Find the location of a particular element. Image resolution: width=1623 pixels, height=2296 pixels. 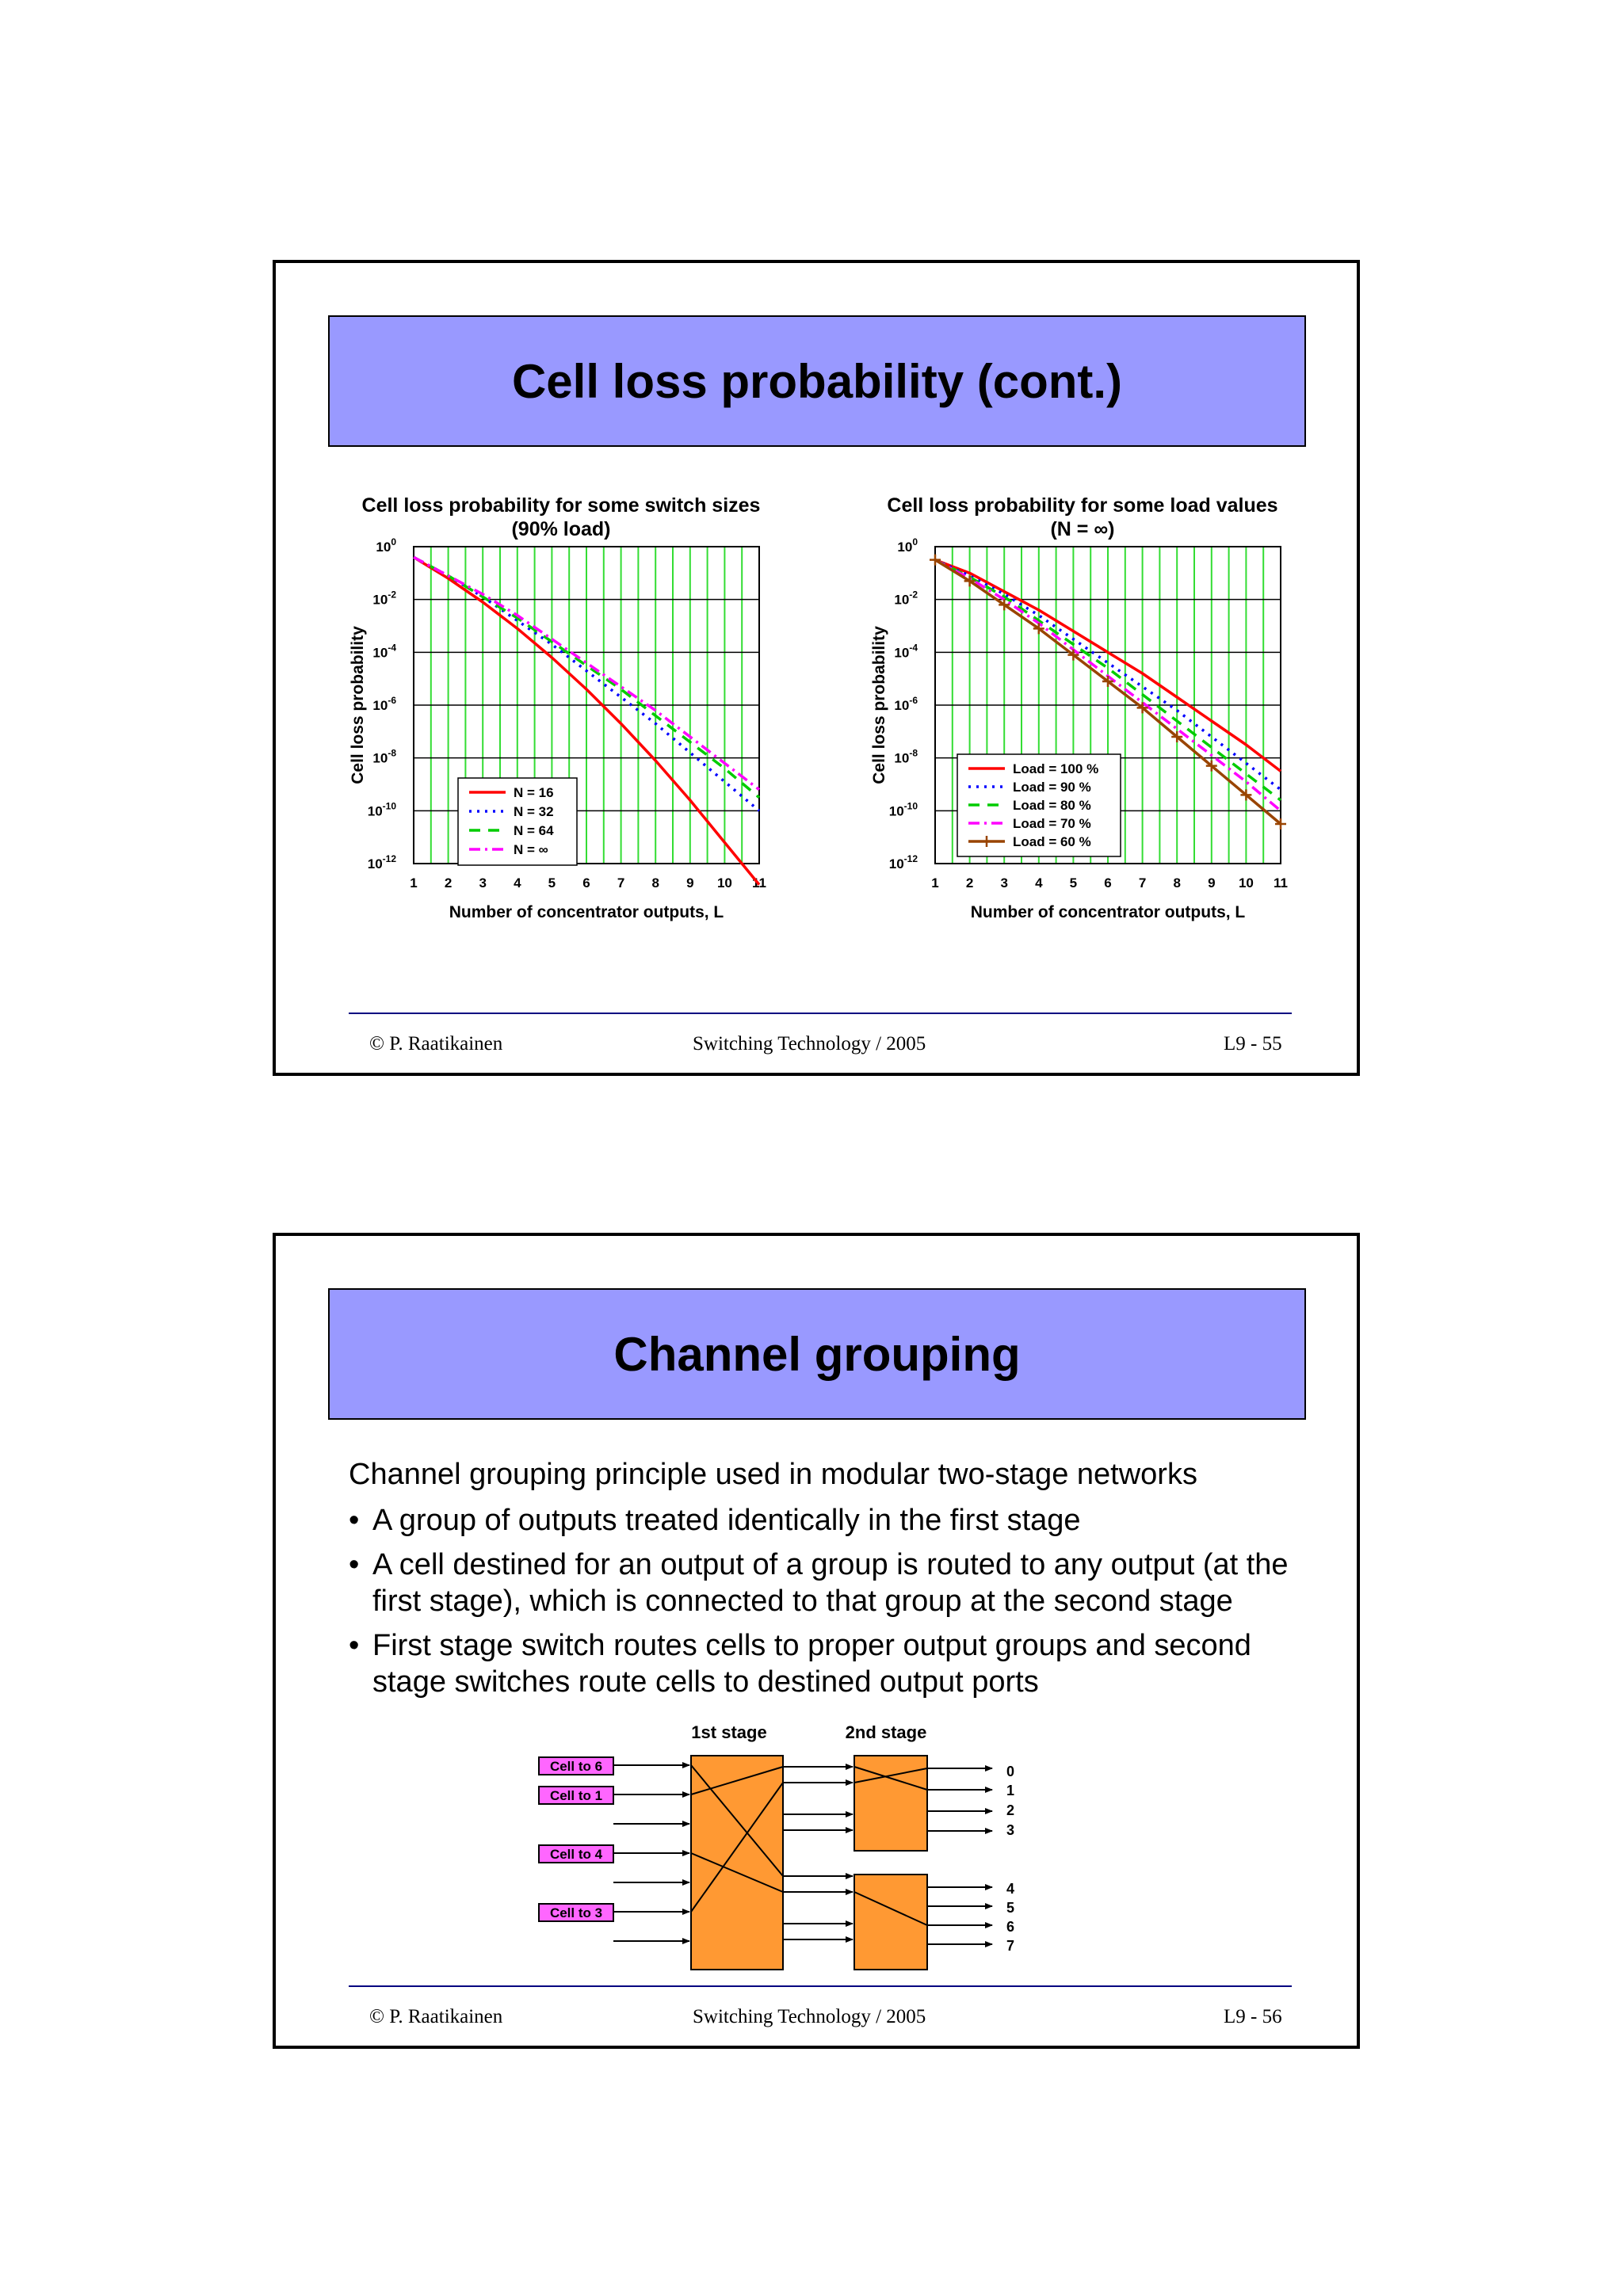

output-port-label: 0 is located at coordinates (1010, 1771).